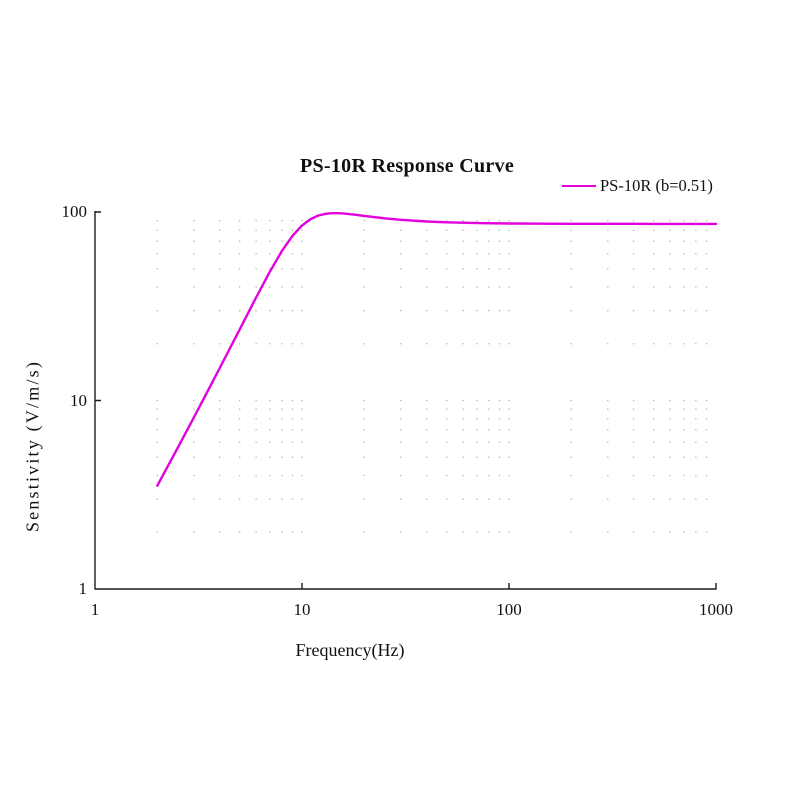 The height and width of the screenshot is (805, 805). I want to click on chart-title: PS-10R Response Curve, so click(407, 166).